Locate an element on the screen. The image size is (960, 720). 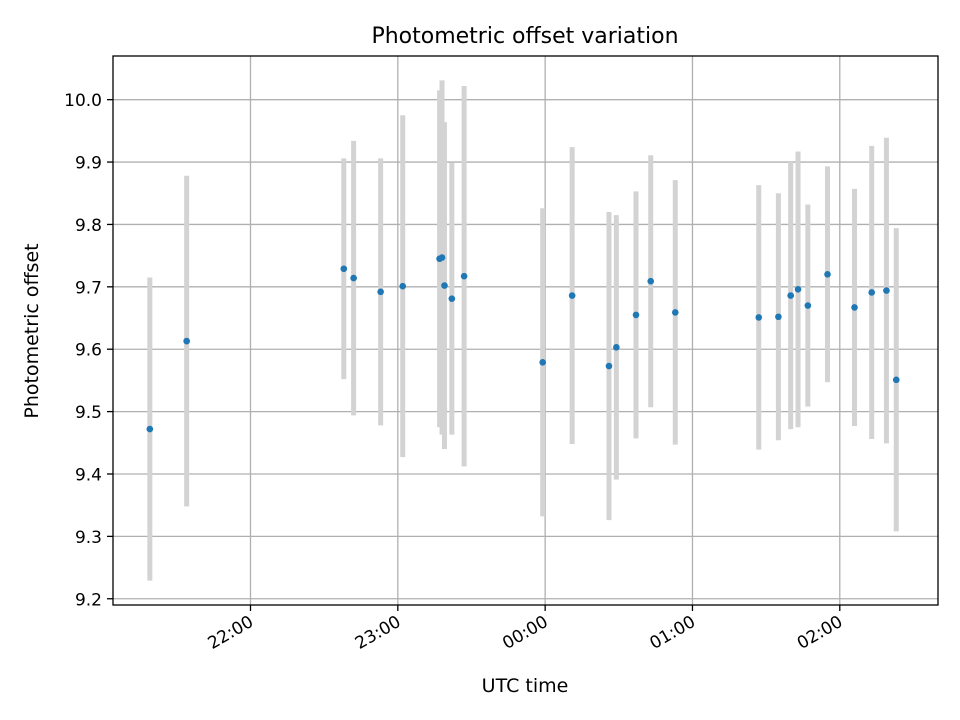
y-tick-label: 9.2 is located at coordinates (88, 600).